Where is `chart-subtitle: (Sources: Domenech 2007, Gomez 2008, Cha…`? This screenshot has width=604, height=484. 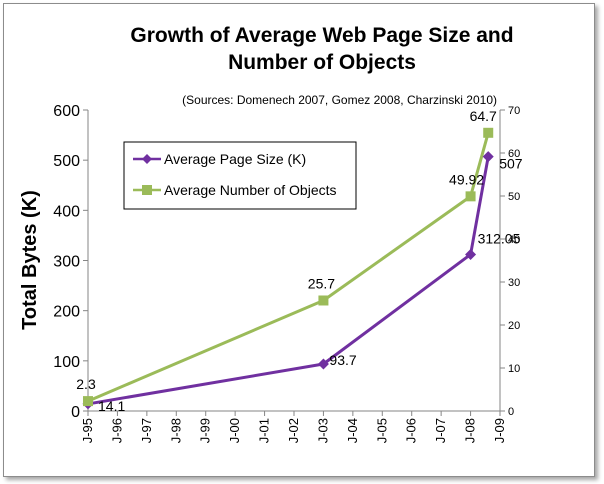 chart-subtitle: (Sources: Domenech 2007, Gomez 2008, Cha… is located at coordinates (339, 100).